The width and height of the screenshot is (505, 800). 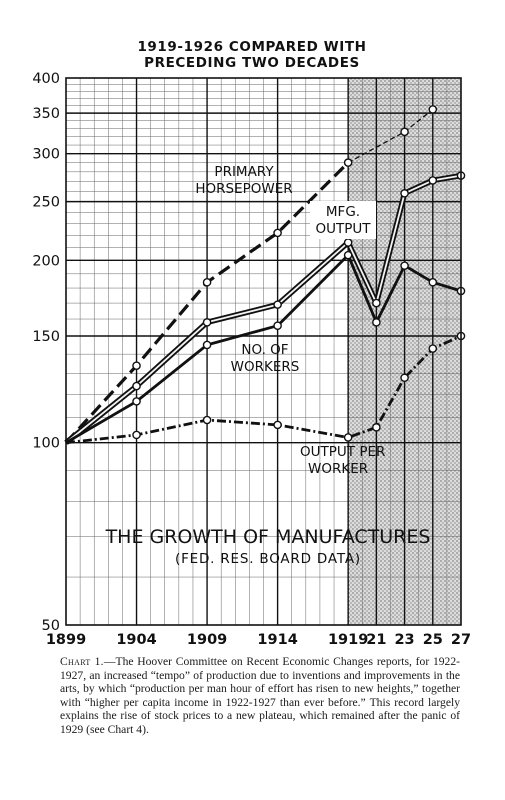 What do you see at coordinates (207, 640) in the screenshot?
I see `x-tick-label: 1909` at bounding box center [207, 640].